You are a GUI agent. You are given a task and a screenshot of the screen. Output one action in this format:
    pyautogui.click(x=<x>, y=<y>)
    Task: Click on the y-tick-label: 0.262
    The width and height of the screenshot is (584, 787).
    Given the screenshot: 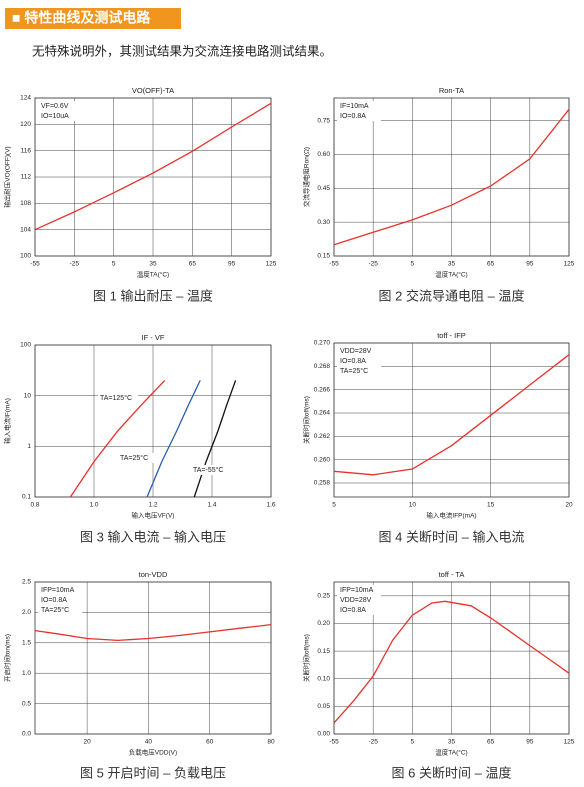 What is the action you would take?
    pyautogui.click(x=322, y=436)
    